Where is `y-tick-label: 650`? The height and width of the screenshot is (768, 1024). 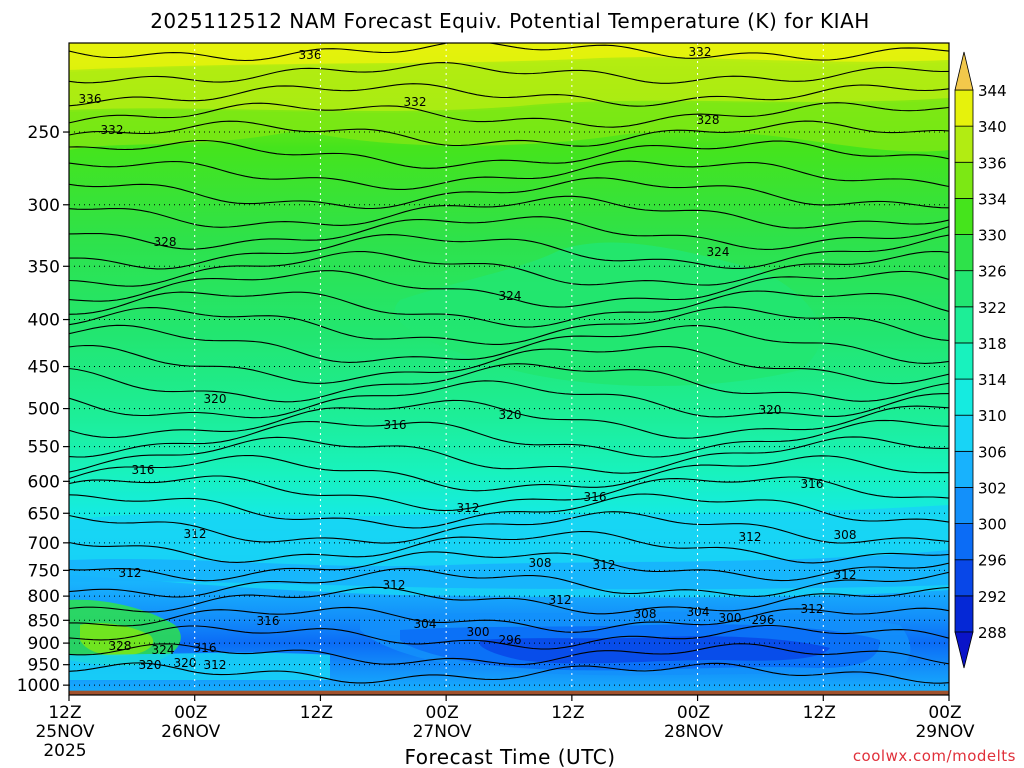
y-tick-label: 650 is located at coordinates (44, 514).